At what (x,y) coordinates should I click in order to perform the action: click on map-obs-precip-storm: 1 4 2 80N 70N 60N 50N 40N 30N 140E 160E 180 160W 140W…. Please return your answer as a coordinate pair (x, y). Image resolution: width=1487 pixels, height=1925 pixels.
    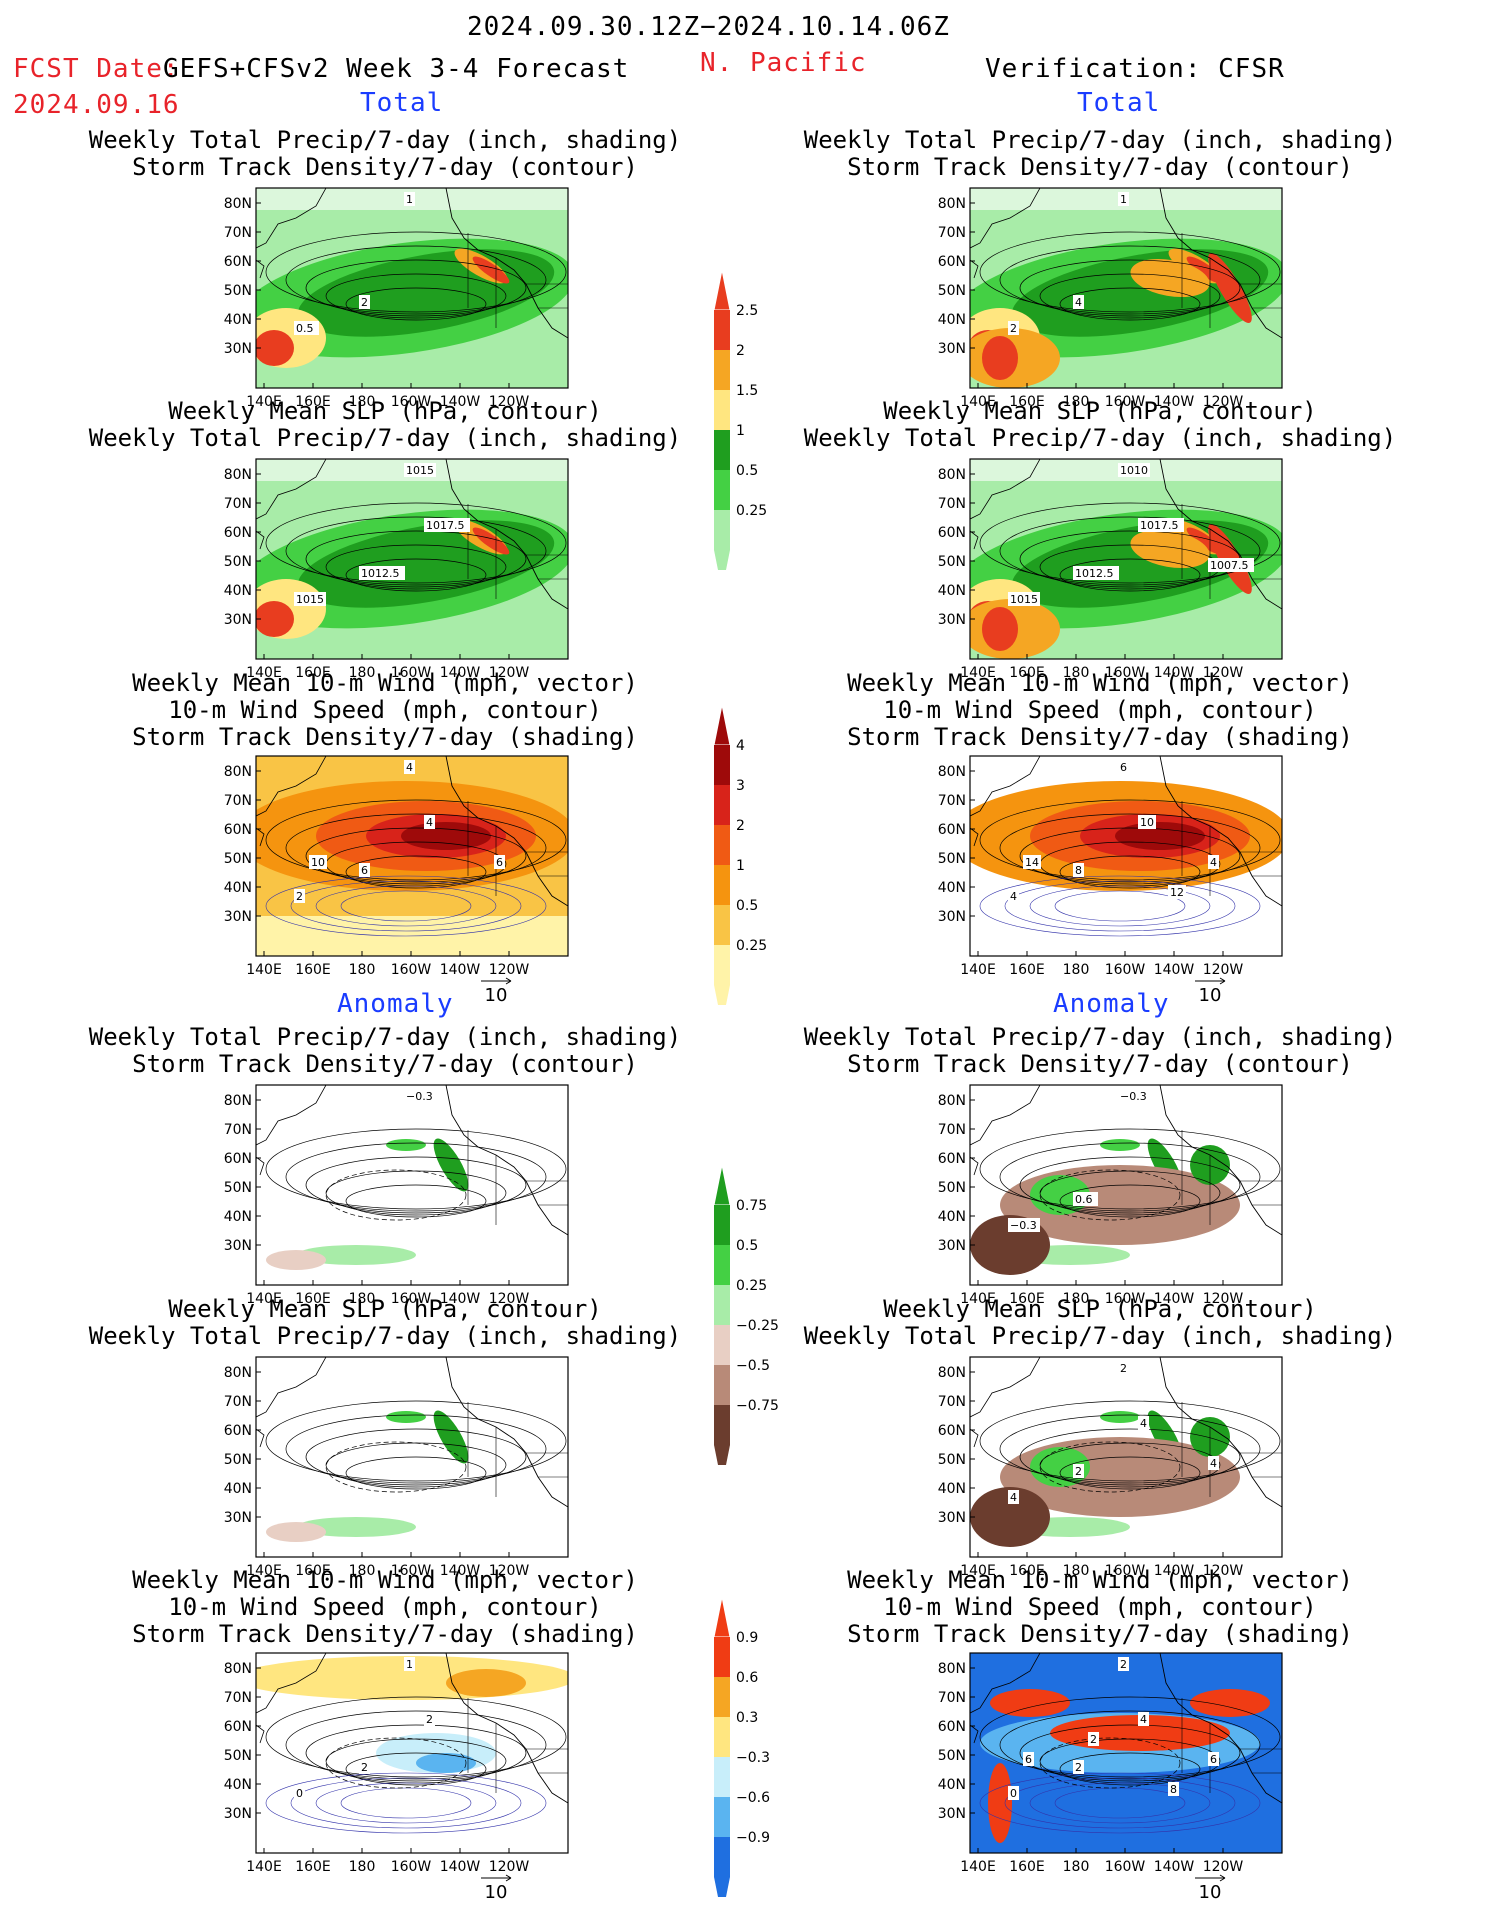
    Looking at the image, I should click on (1110, 298).